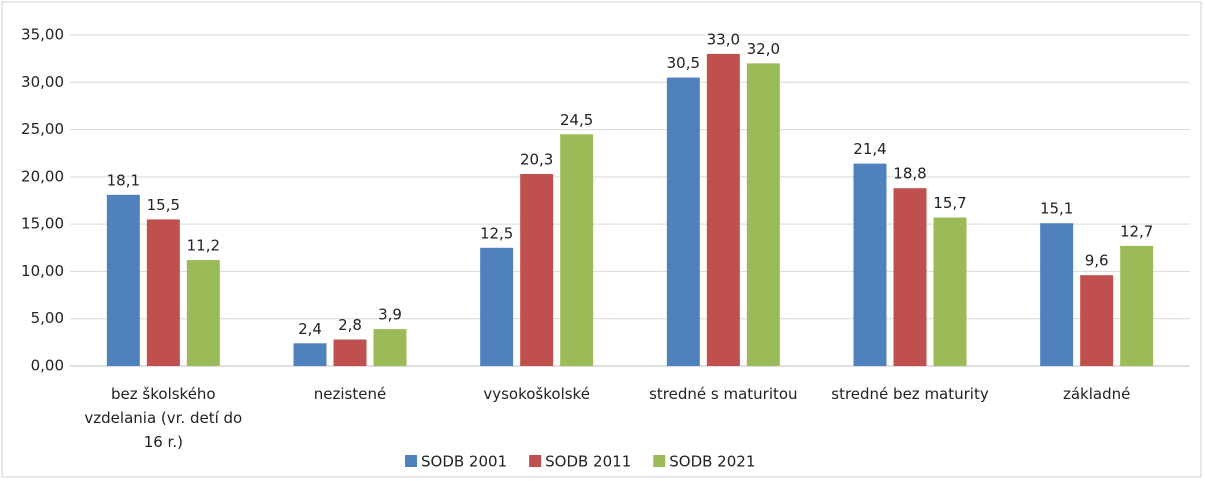 This screenshot has height=481, width=1205. I want to click on data-label: 11,2, so click(203, 246).